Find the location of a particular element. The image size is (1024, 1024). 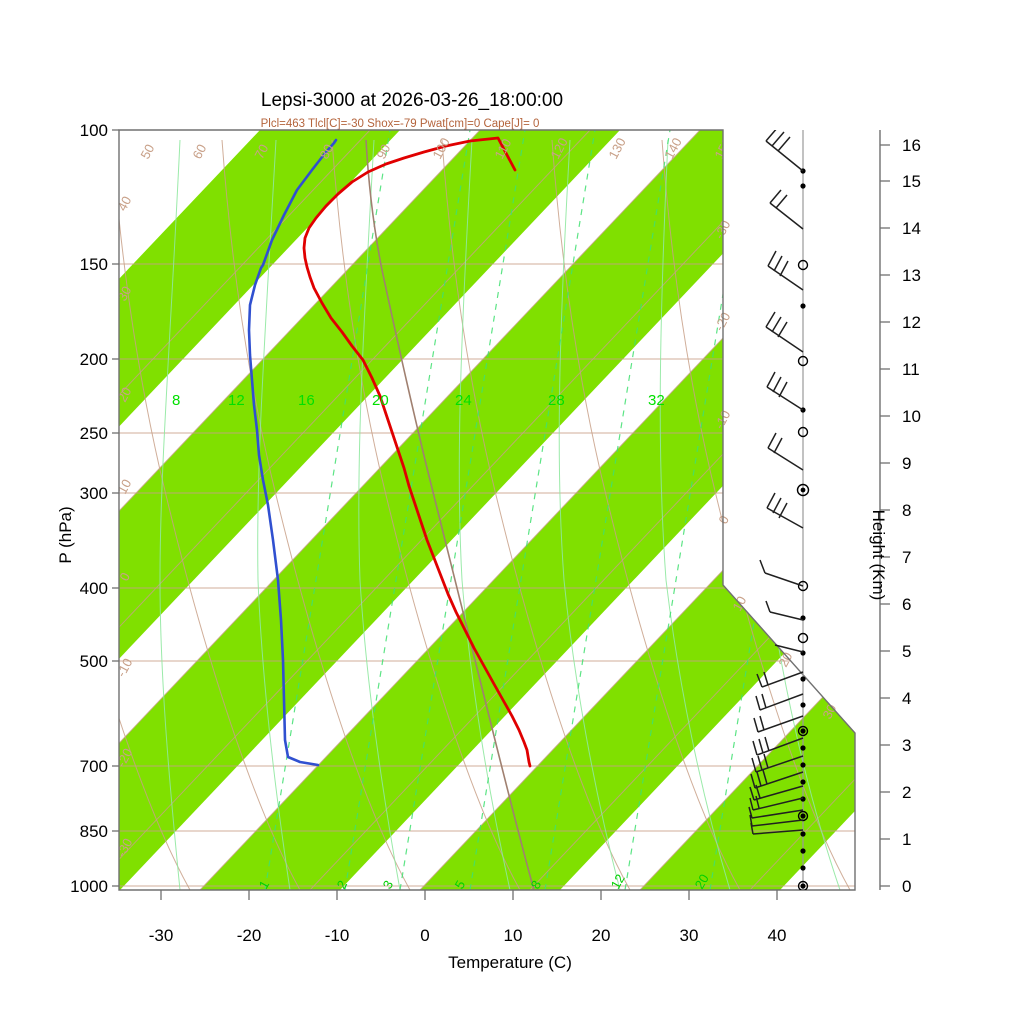

dewpoint-profile-line is located at coordinates (292, 452).